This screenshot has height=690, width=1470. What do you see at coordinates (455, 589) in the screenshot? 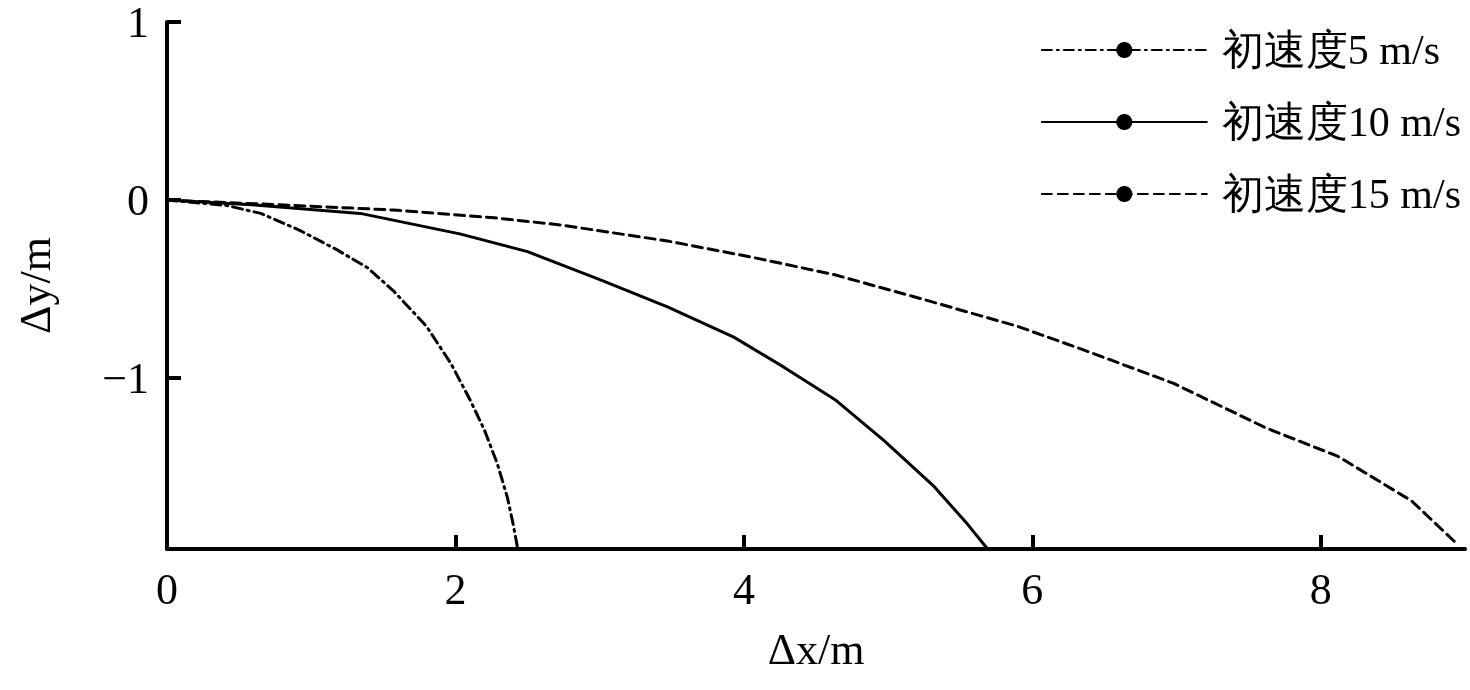
I see `x-tick-label: 2` at bounding box center [455, 589].